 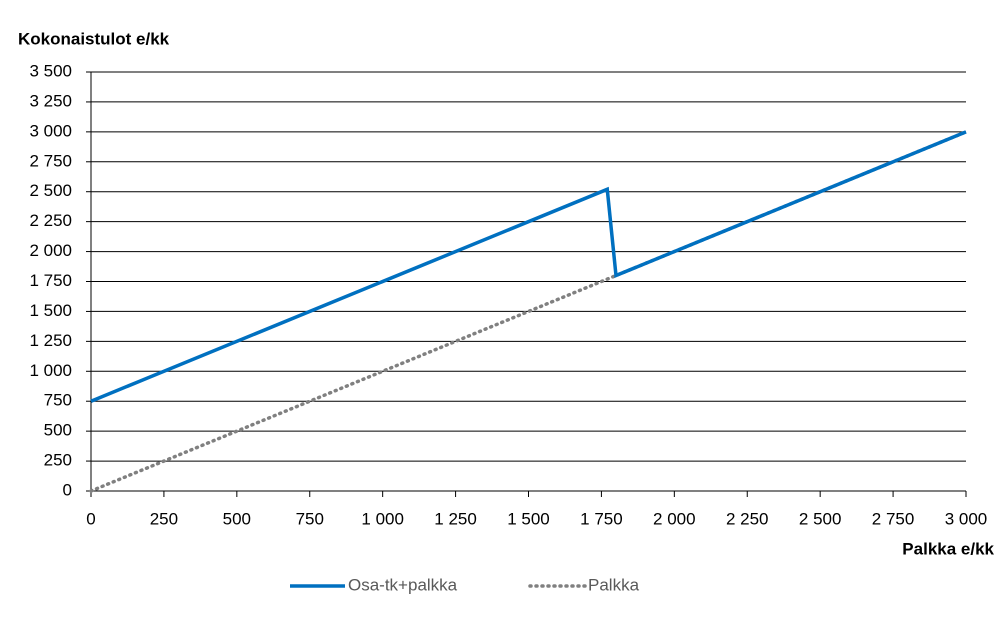 What do you see at coordinates (50, 160) in the screenshot?
I see `y-tick-label: 2 750` at bounding box center [50, 160].